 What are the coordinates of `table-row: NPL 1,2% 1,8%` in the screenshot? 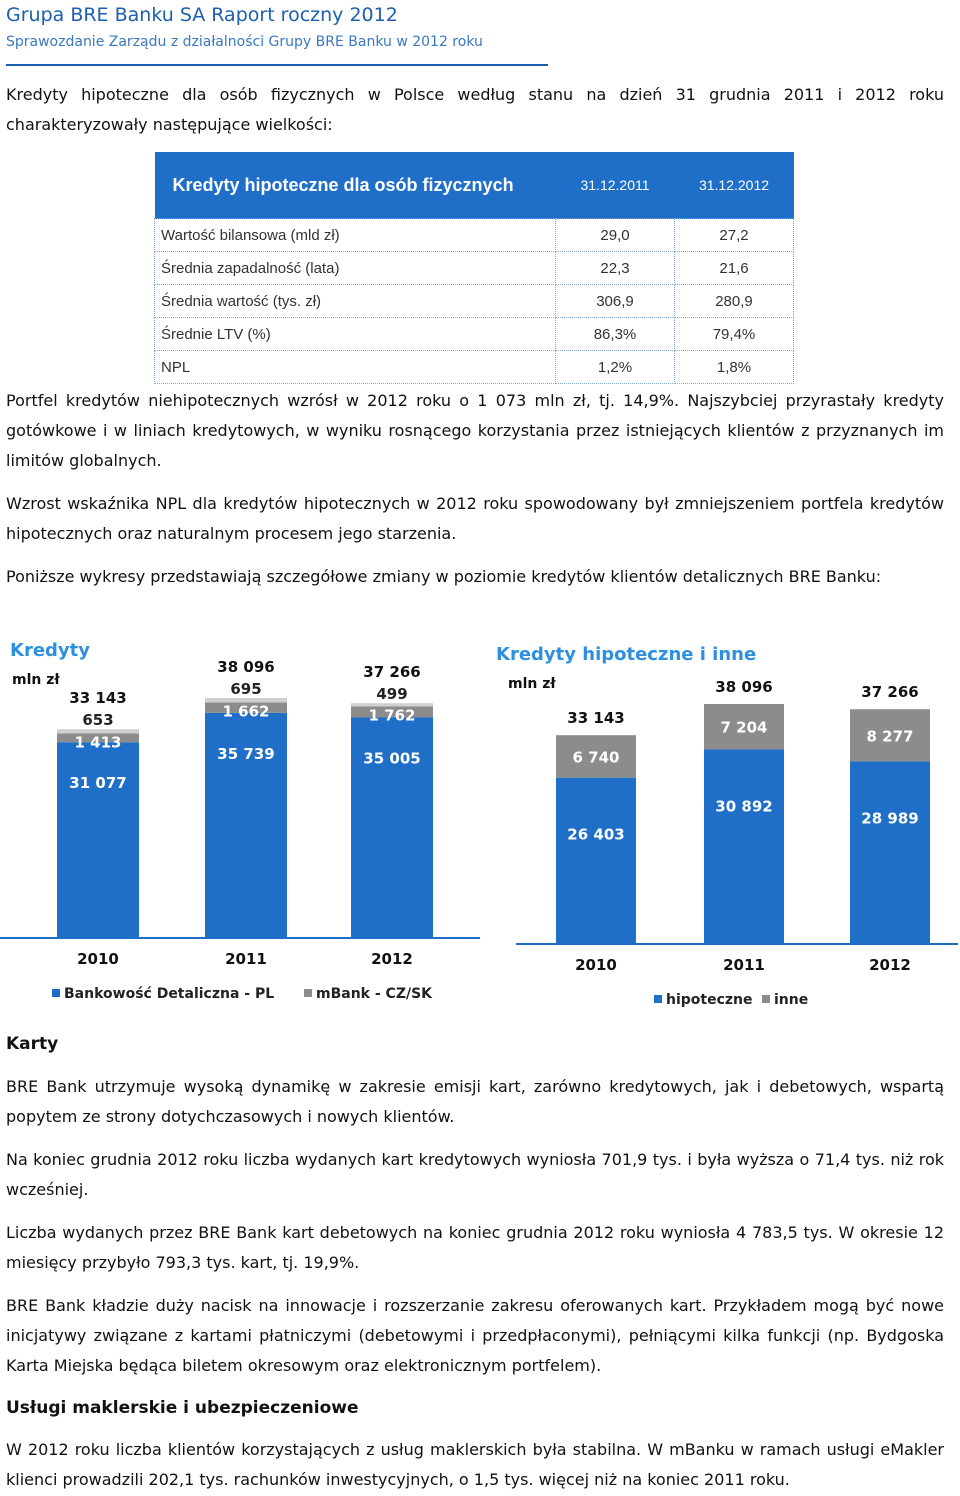 It's located at (474, 367).